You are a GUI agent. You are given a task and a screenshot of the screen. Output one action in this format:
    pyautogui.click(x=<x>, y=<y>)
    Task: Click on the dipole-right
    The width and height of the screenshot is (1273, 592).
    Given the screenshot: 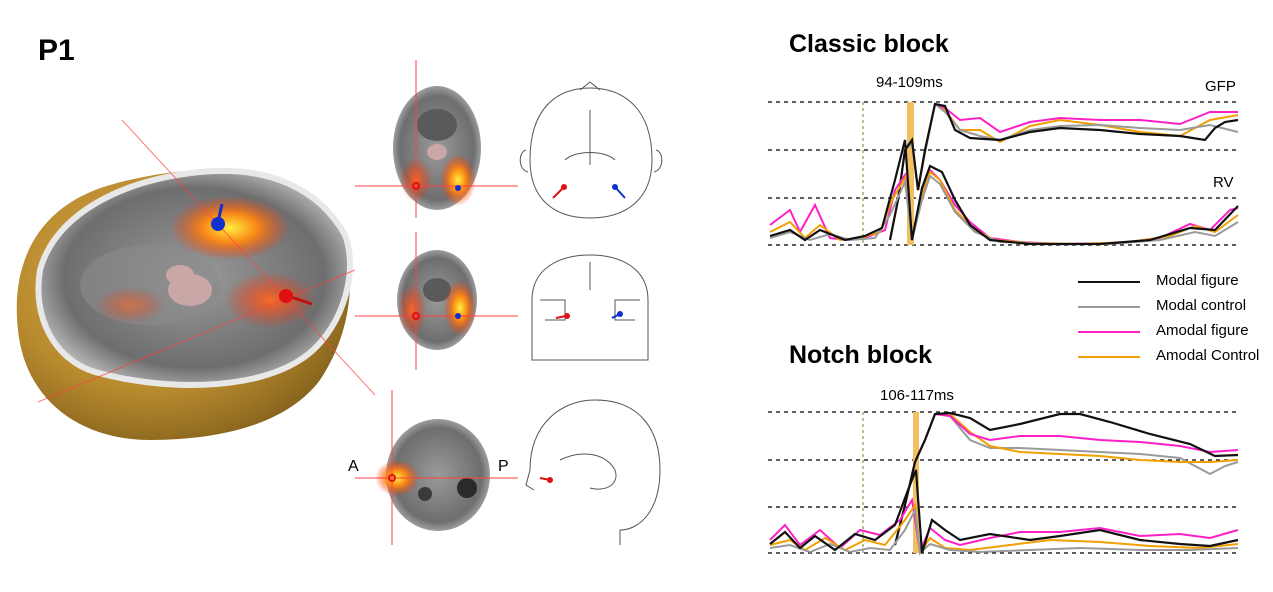 What is the action you would take?
    pyautogui.click(x=218, y=224)
    